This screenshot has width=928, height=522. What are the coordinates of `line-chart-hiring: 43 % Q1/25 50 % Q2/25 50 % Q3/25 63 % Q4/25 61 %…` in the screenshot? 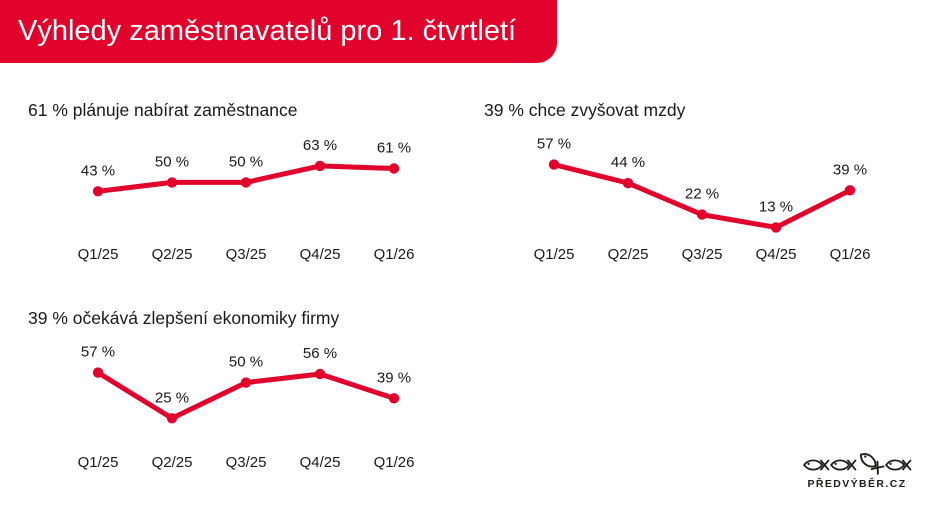 It's located at (246, 200).